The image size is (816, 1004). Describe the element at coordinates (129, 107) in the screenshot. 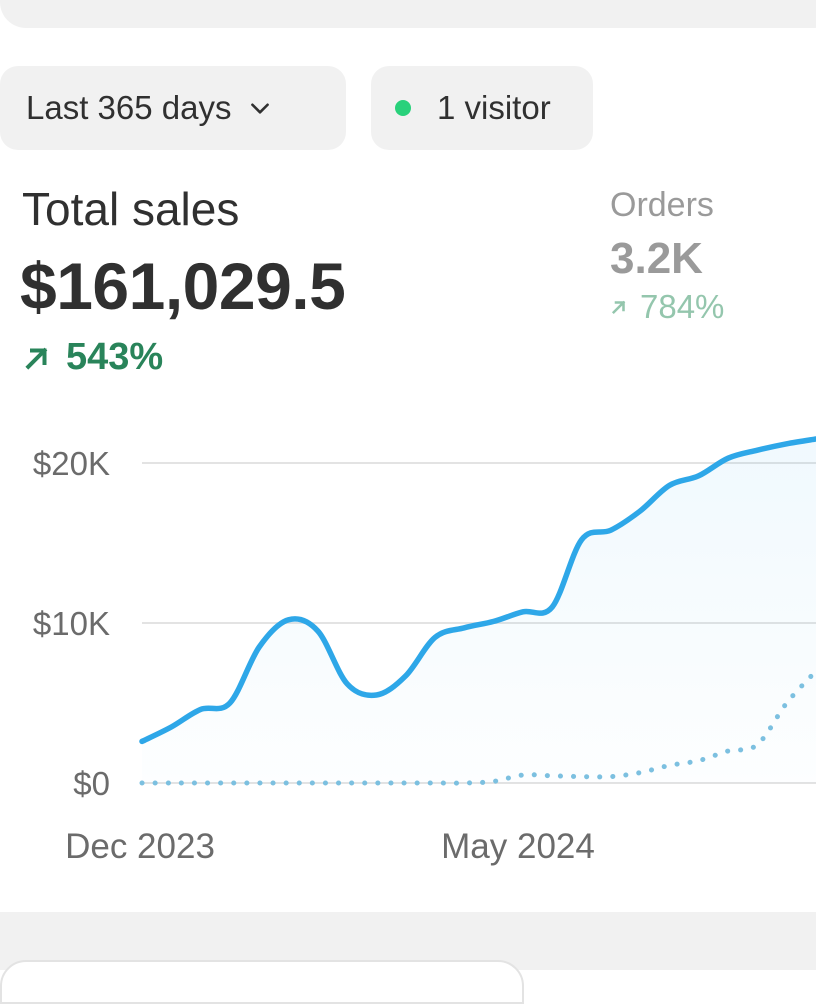

I see `date-range-label: Last 365 days` at that location.